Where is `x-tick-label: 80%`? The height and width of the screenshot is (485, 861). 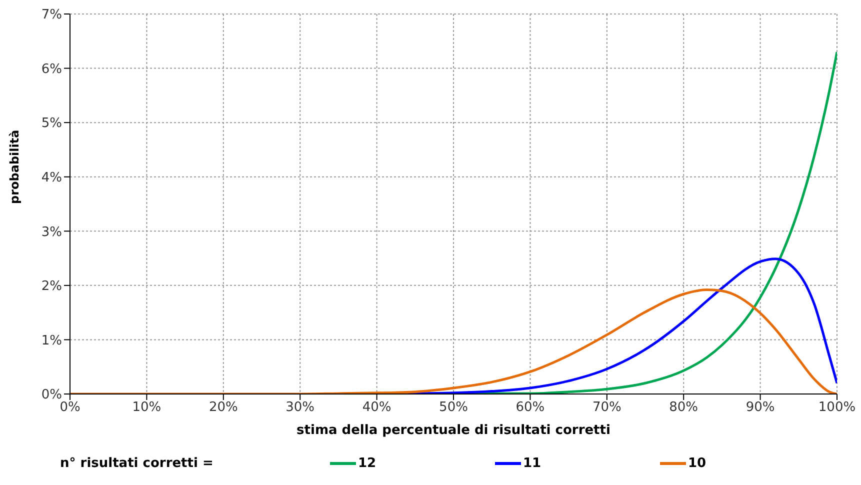 x-tick-label: 80% is located at coordinates (683, 408).